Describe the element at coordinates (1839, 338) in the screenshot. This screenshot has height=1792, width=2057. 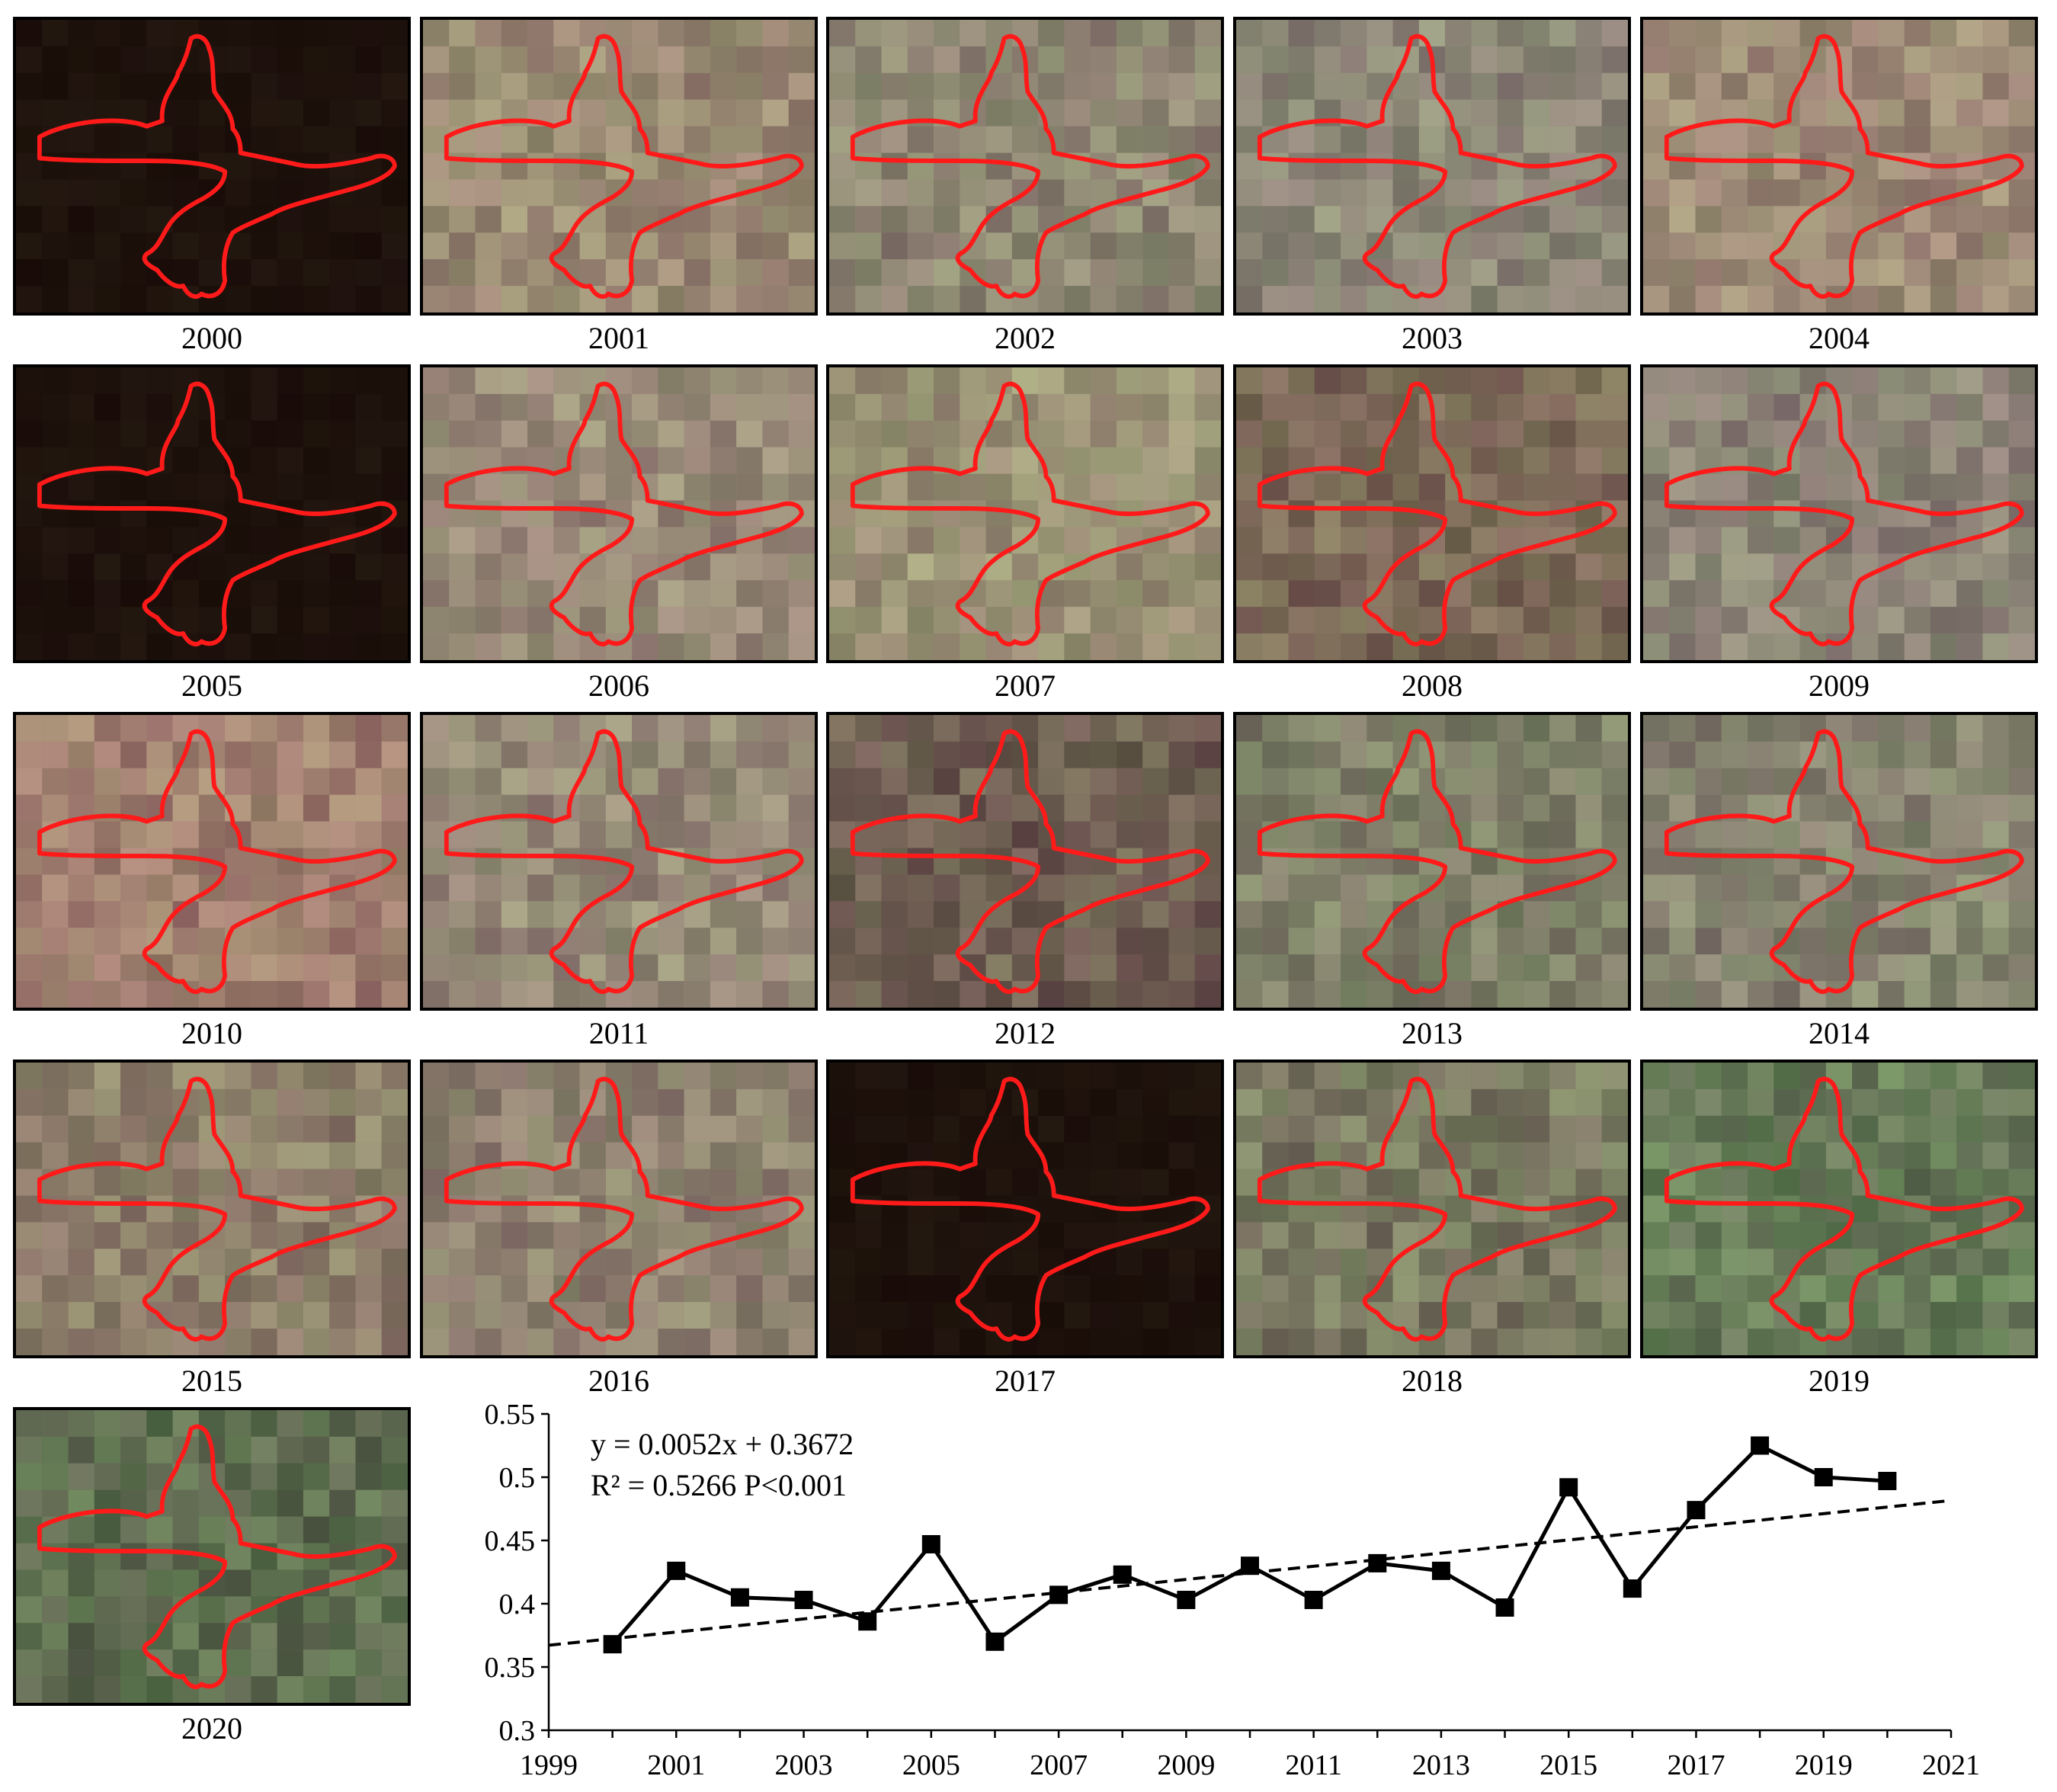
I see `year-label-2004: 2004` at that location.